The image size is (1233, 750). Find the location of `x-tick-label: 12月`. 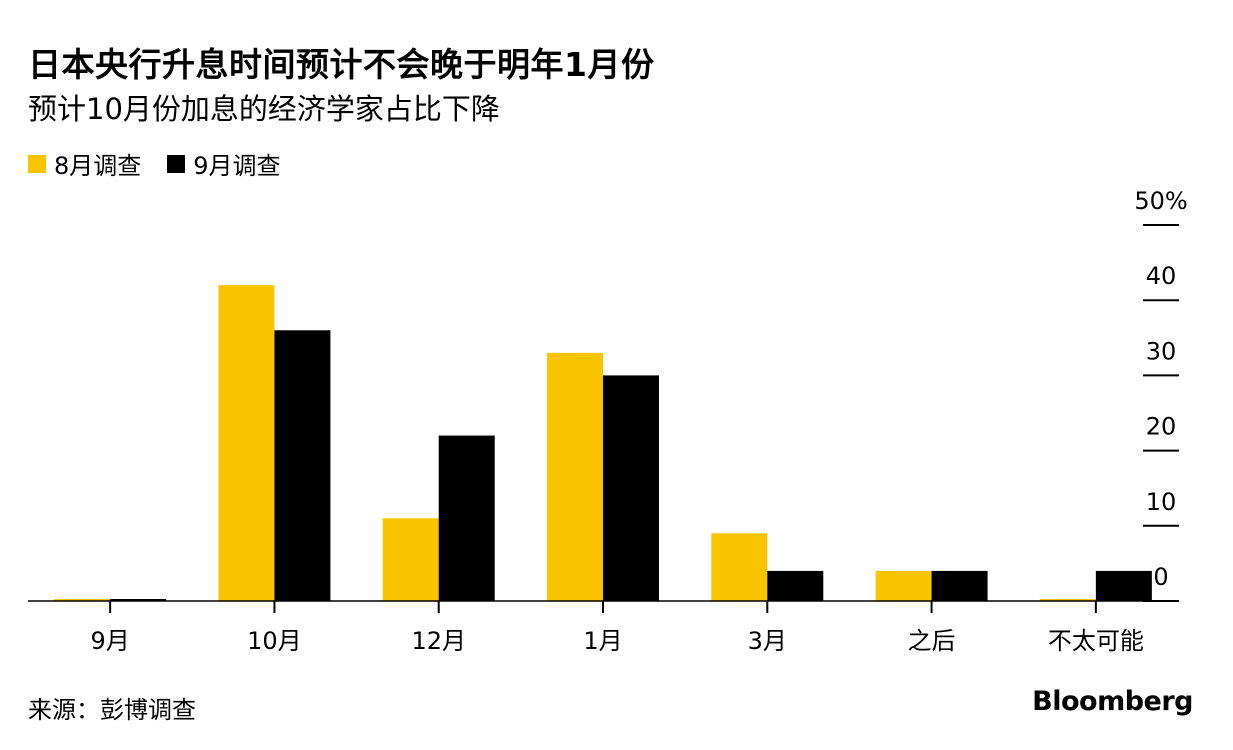

x-tick-label: 12月 is located at coordinates (438, 641).